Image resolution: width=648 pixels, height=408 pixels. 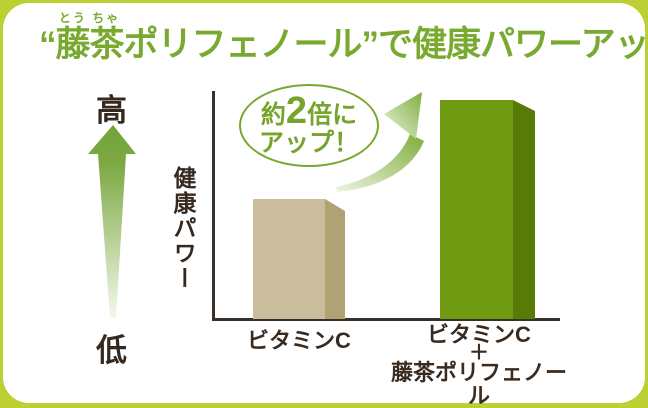 I want to click on bubble-line1-number: 2, so click(x=296, y=110).